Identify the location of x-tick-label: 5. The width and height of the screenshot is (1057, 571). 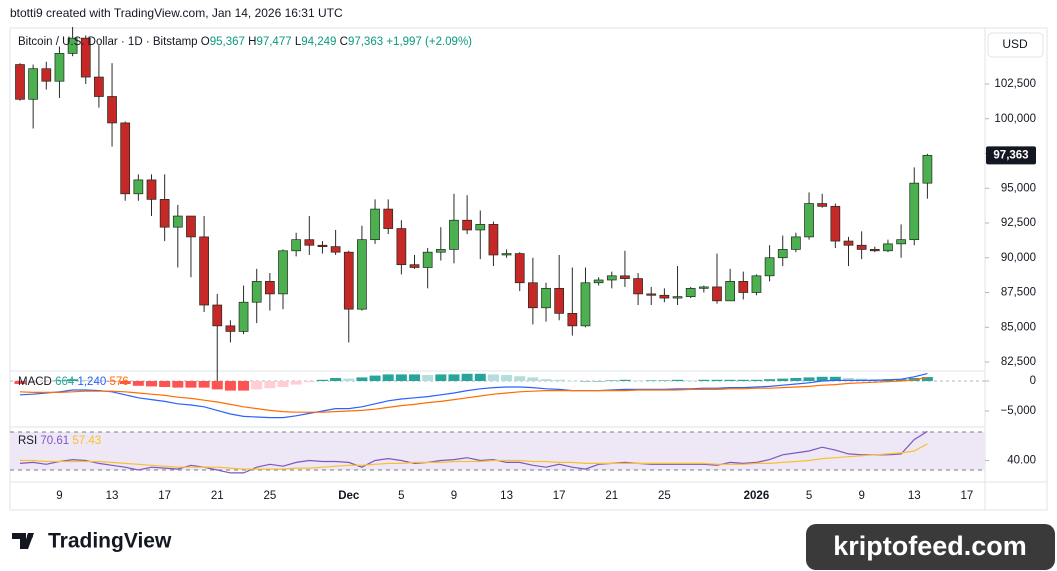
(401, 496).